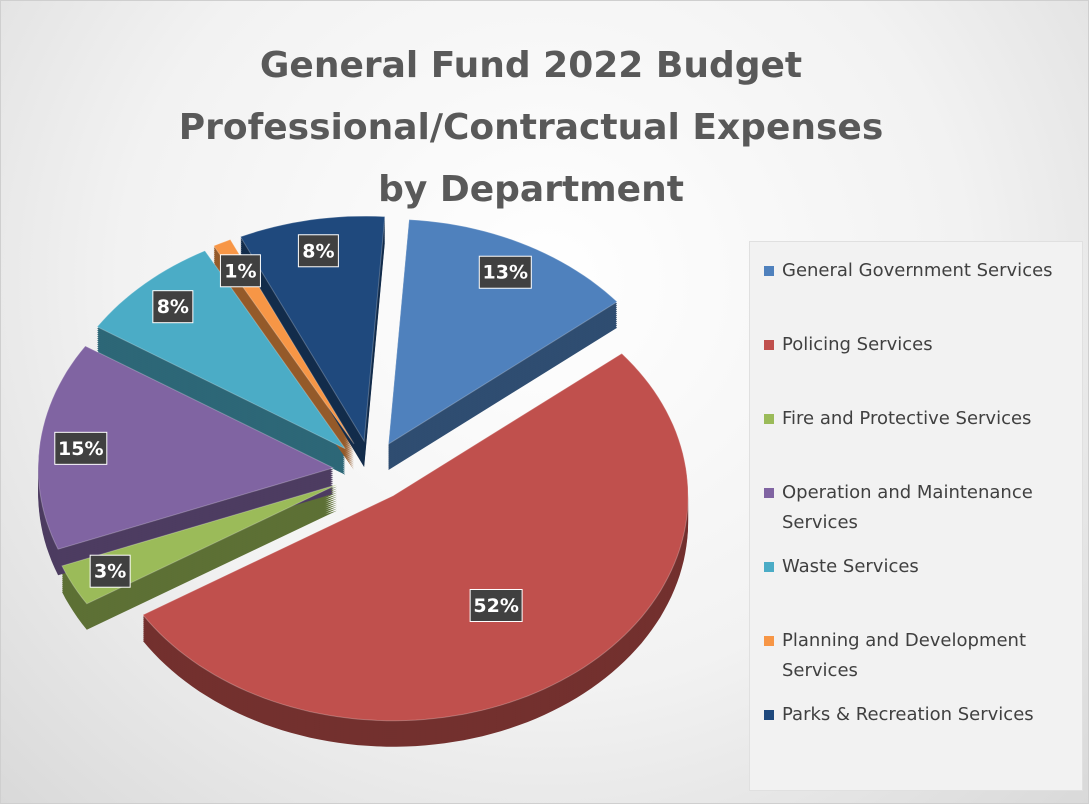  I want to click on legend-label: Fire and Protective Services, so click(907, 418).